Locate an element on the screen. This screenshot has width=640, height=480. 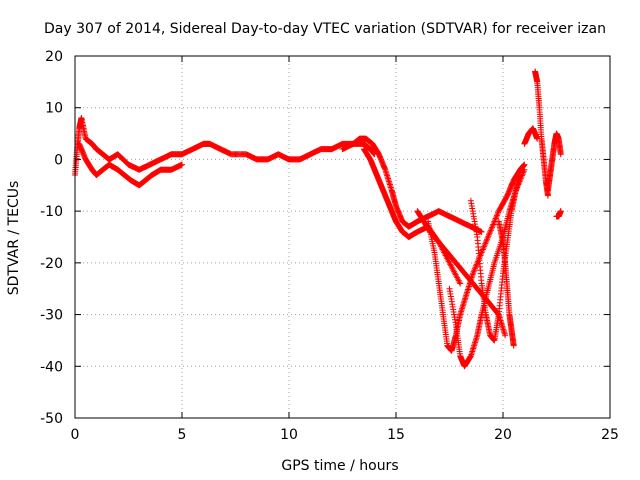
y-tick-label: -30 is located at coordinates (51, 316).